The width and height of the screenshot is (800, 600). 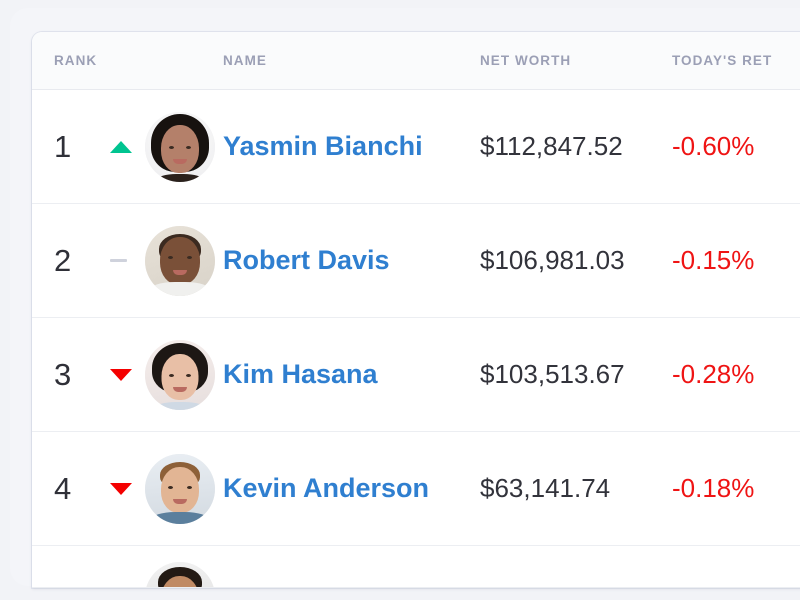 What do you see at coordinates (326, 488) in the screenshot?
I see `investor-name-link: Kevin Anderson` at bounding box center [326, 488].